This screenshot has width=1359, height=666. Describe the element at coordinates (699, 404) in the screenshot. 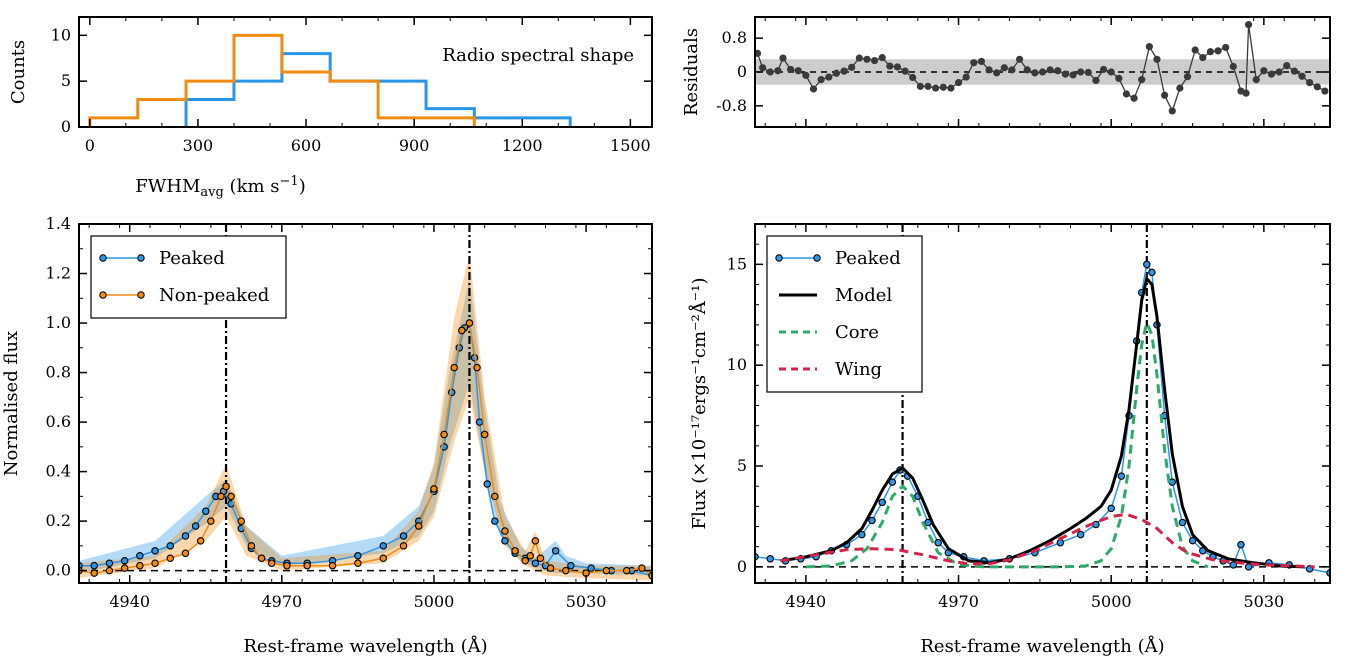

I see `flux-ylabel: Flux (×10⁻¹⁷ergs⁻¹cm⁻²Å⁻¹)` at that location.